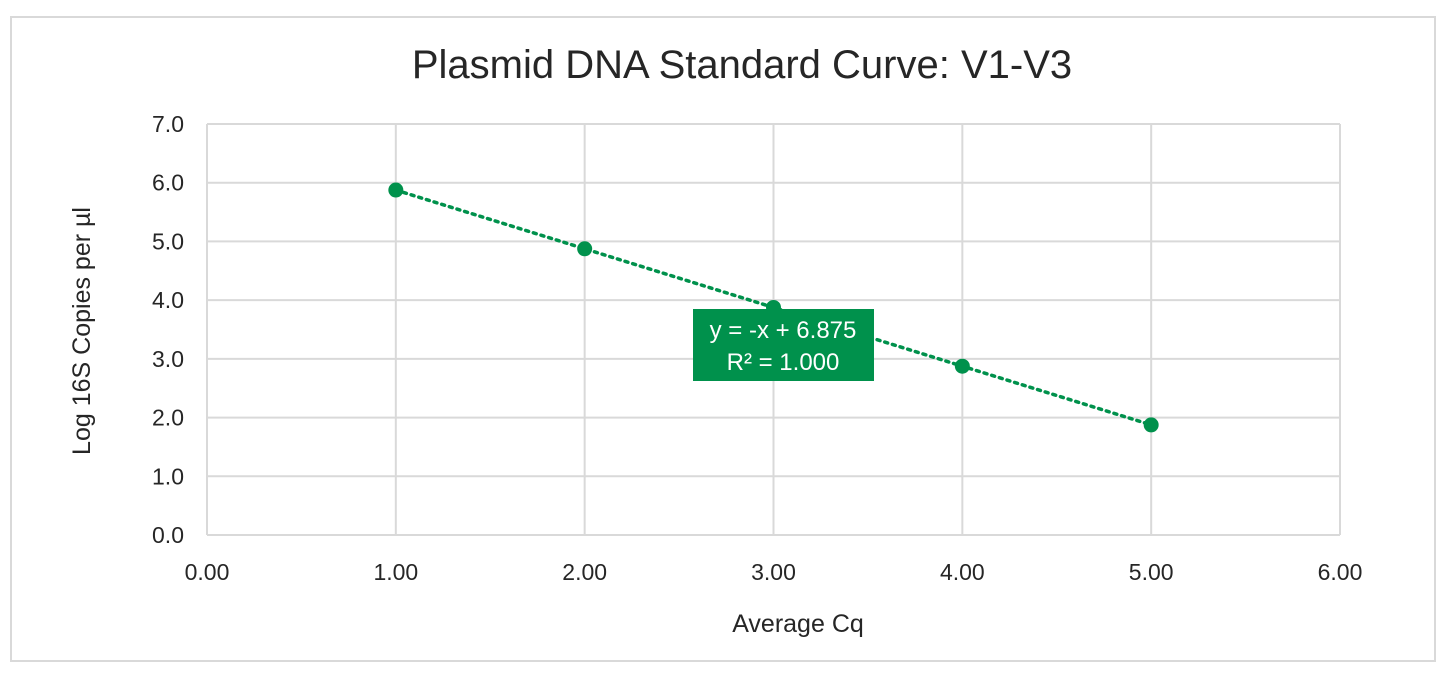 This screenshot has height=674, width=1446. I want to click on equation-label: y = -x + 6.875, so click(783, 330).